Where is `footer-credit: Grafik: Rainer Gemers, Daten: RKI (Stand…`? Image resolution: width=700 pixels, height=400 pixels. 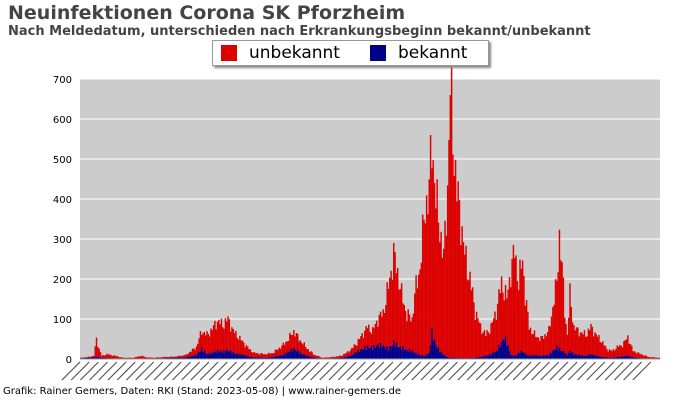 footer-credit: Grafik: Rainer Gemers, Daten: RKI (Stand… is located at coordinates (202, 391).